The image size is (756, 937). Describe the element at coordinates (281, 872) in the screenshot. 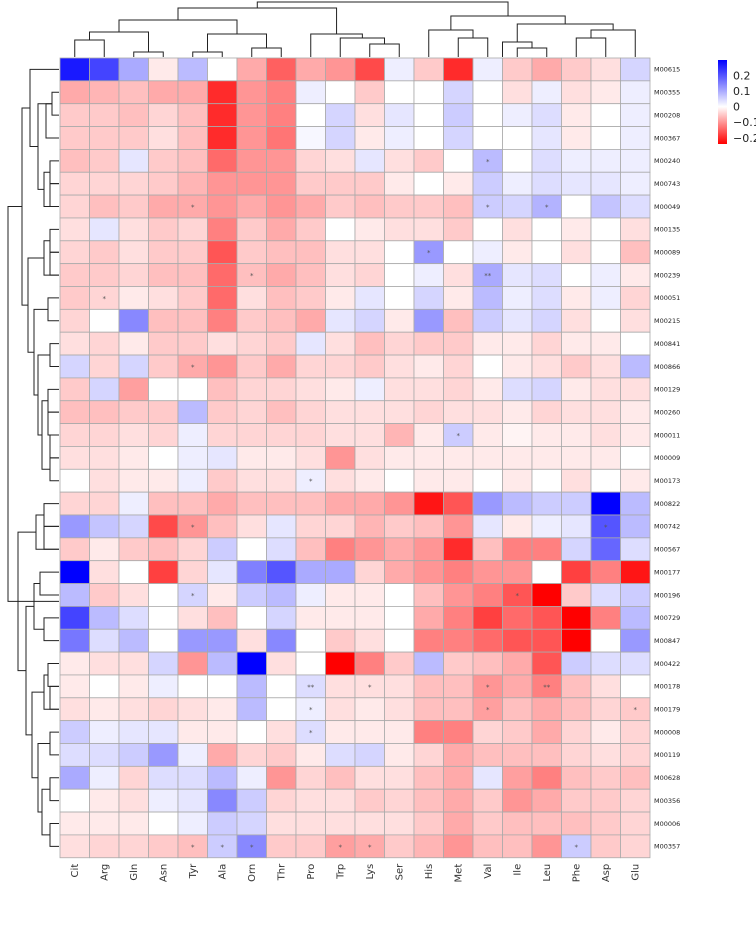

I see `column-label: Thr` at that location.